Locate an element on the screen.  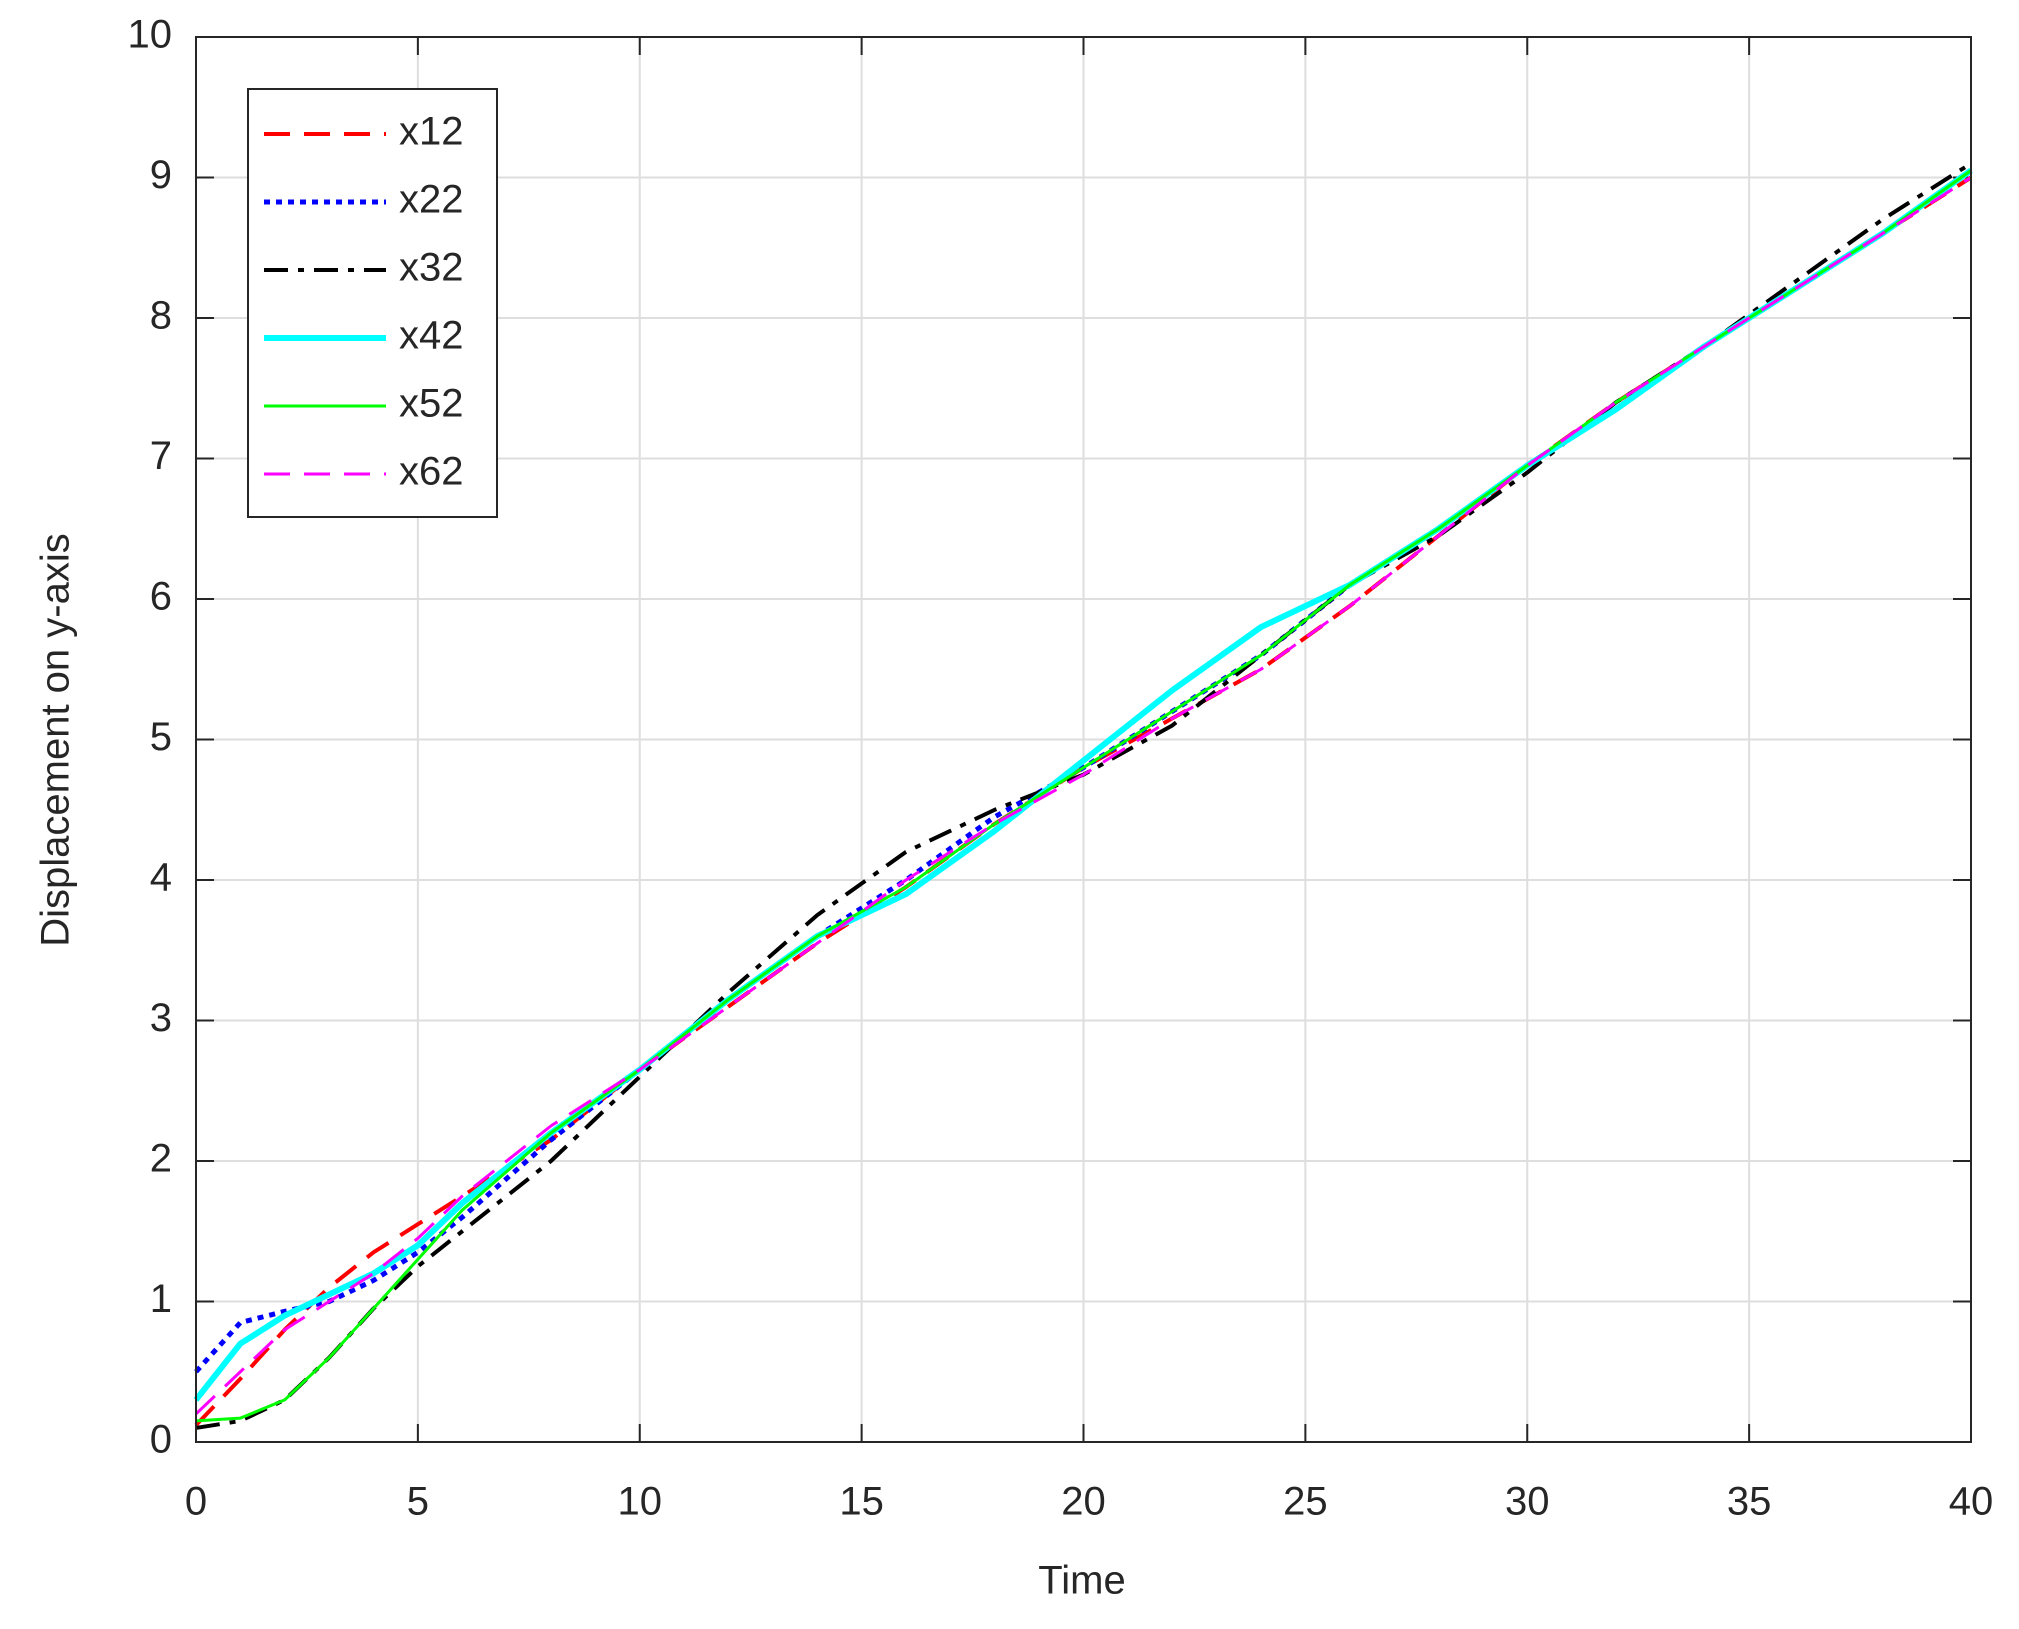
y-tick-label: 3 is located at coordinates (161, 1018).